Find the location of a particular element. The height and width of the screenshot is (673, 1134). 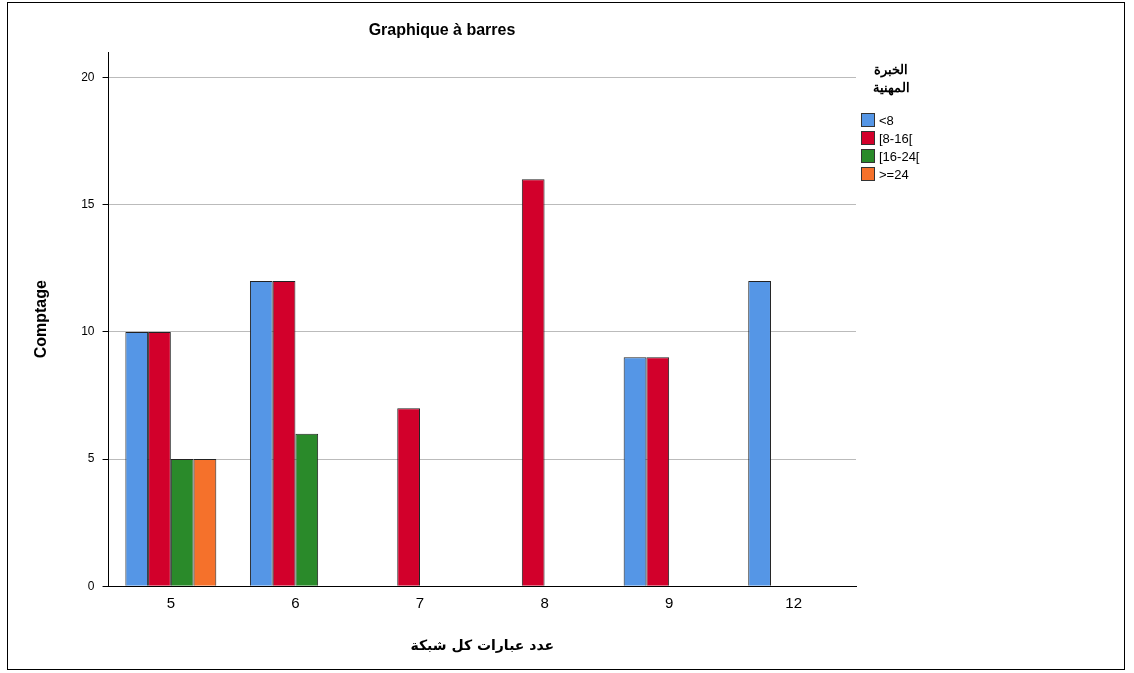

y-tick-label: 10 is located at coordinates (88, 331).